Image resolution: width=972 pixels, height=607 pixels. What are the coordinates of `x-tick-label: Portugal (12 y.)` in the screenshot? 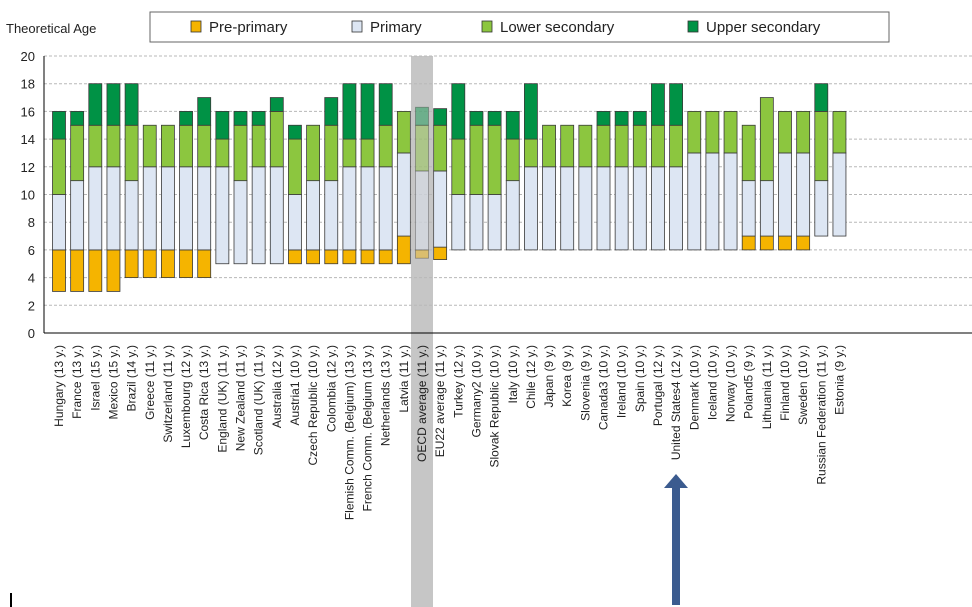 It's located at (658, 385).